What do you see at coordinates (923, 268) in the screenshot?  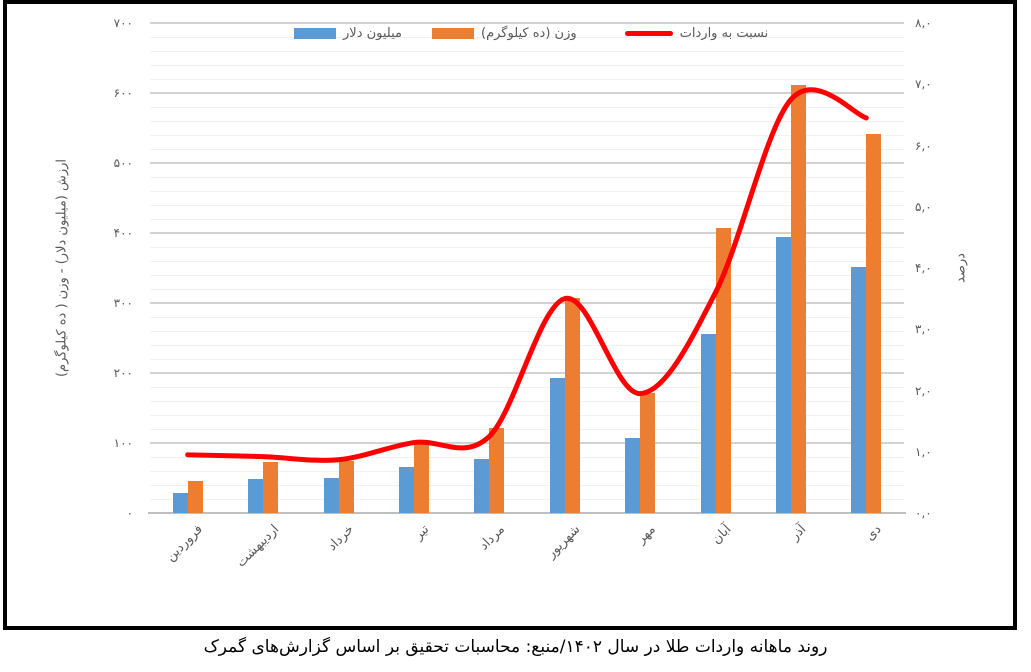 I see `right-axis-tick-label: ۴,۰` at bounding box center [923, 268].